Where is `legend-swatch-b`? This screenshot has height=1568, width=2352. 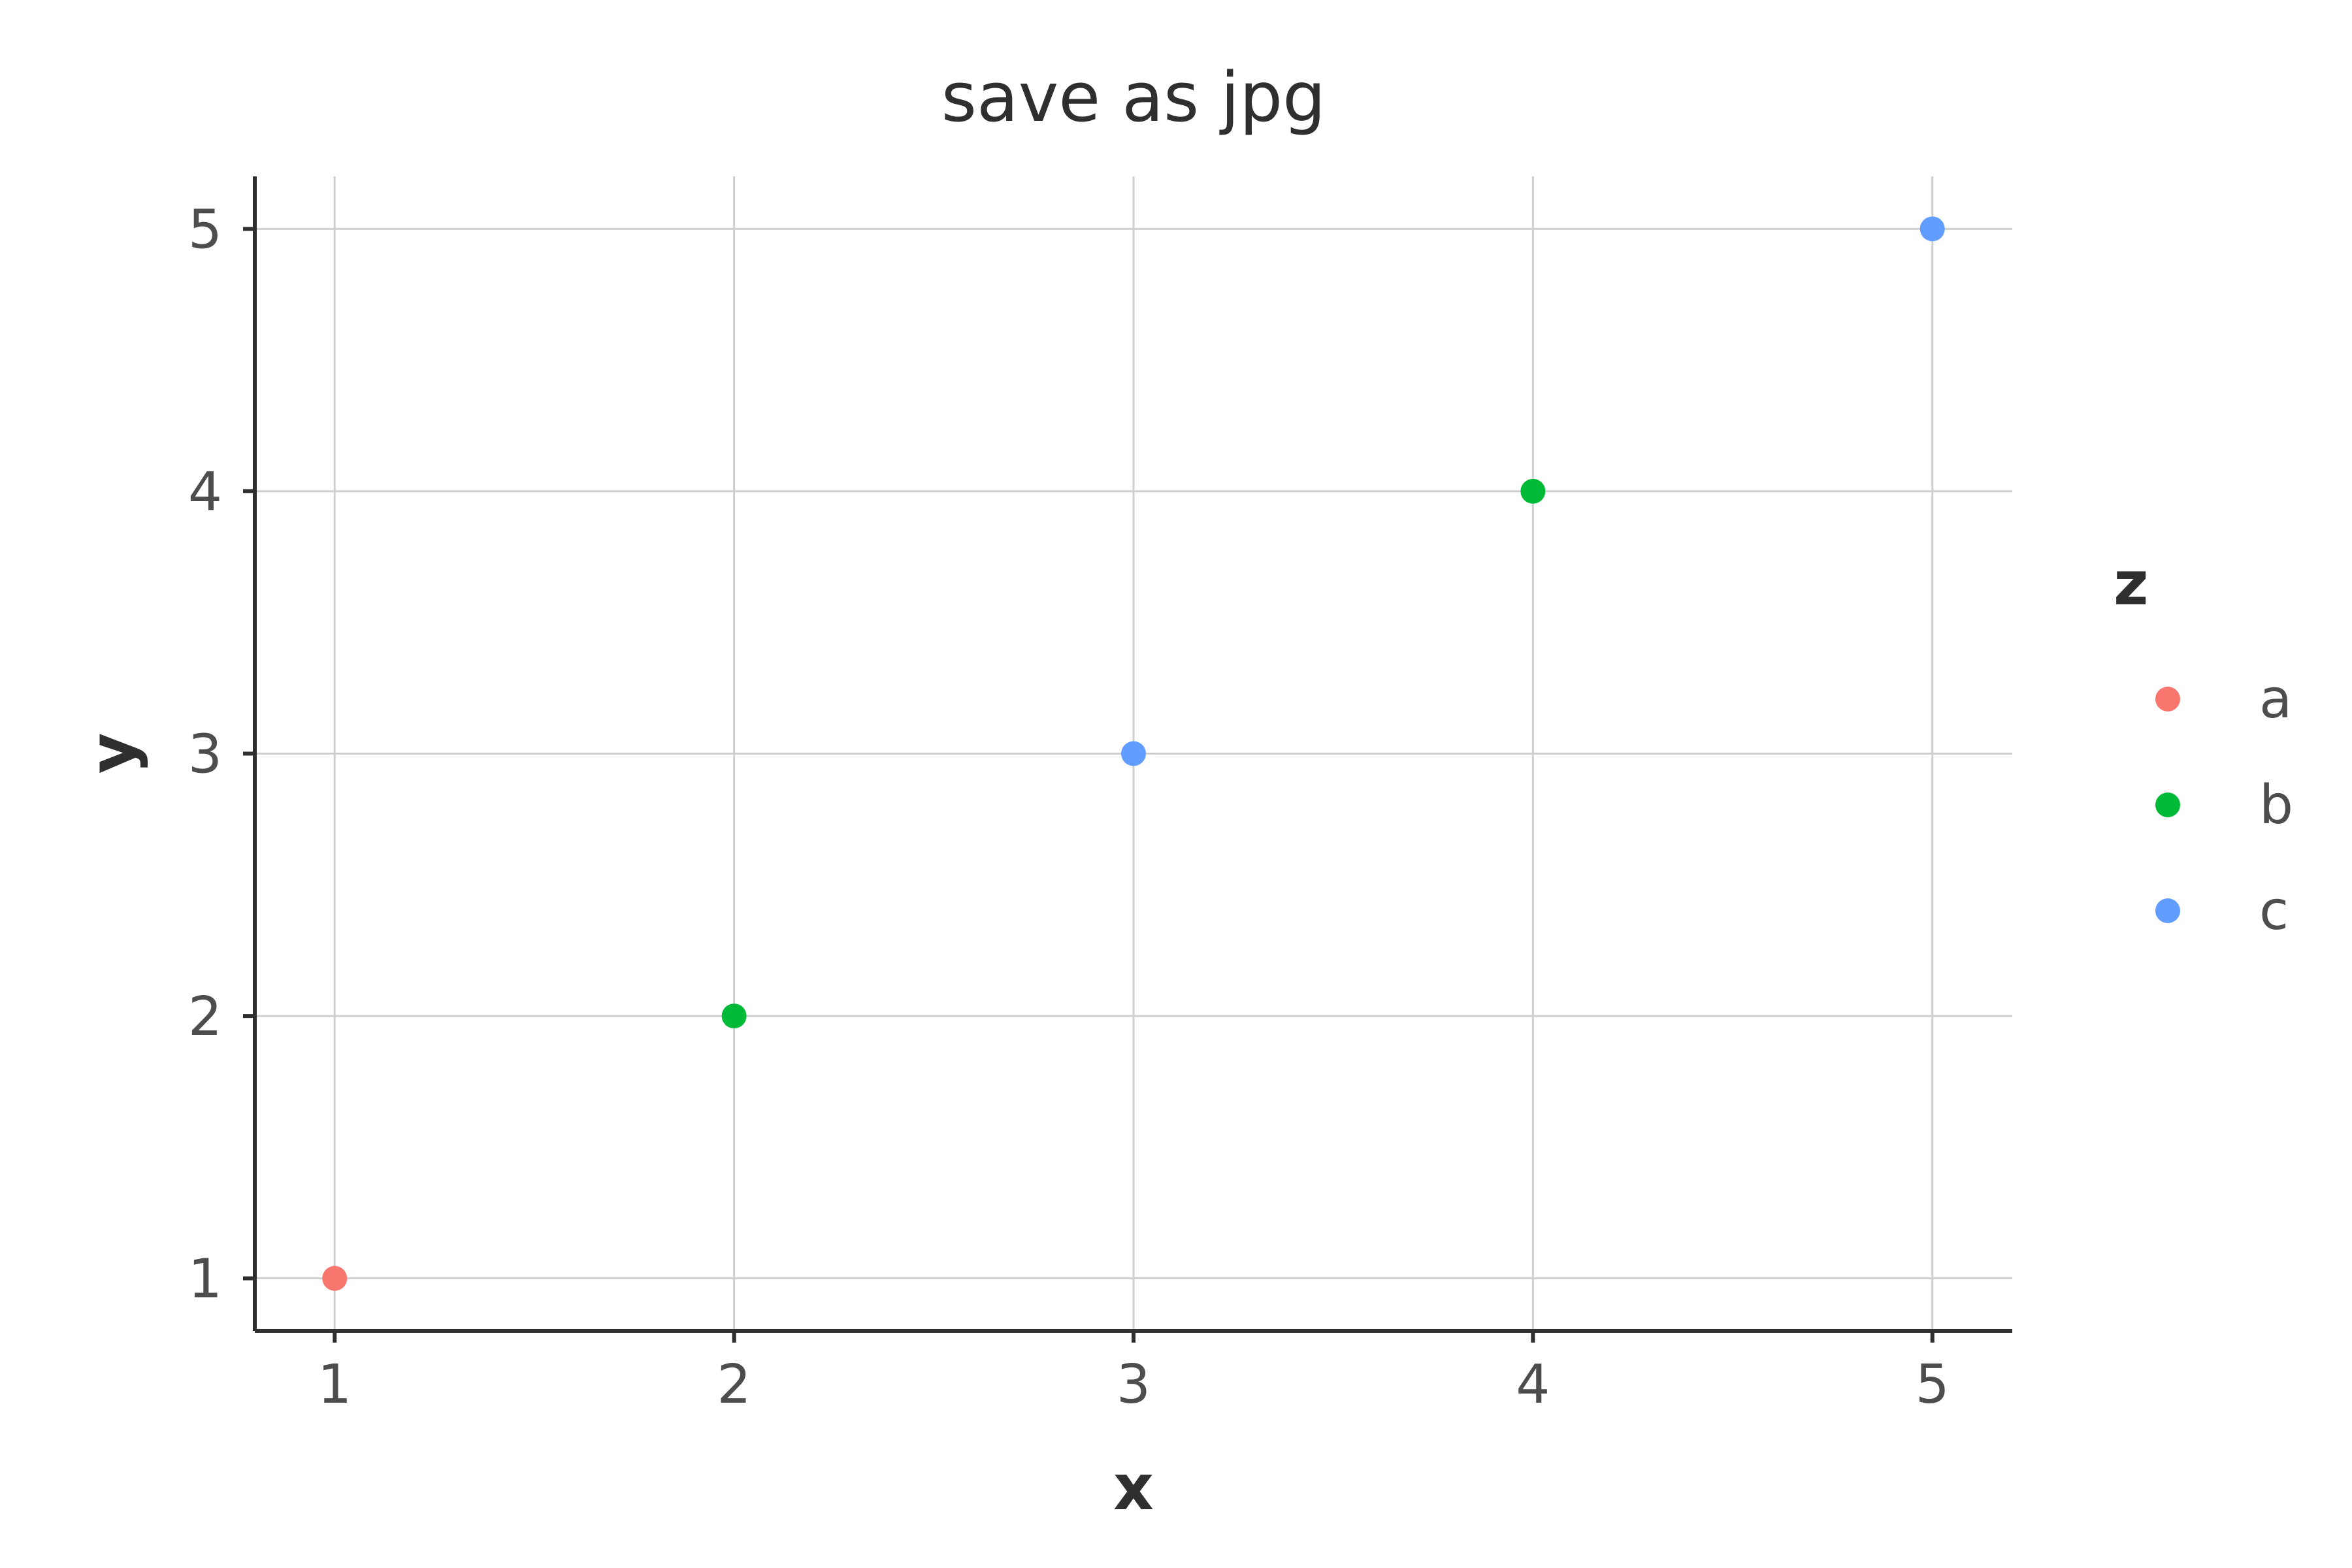 legend-swatch-b is located at coordinates (2167, 804).